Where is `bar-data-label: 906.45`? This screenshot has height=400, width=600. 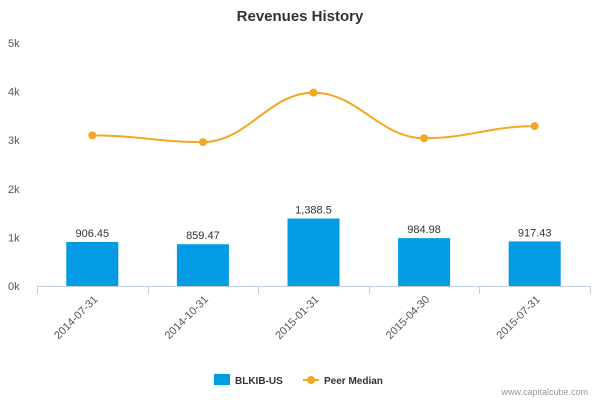
bar-data-label: 906.45 is located at coordinates (92, 234).